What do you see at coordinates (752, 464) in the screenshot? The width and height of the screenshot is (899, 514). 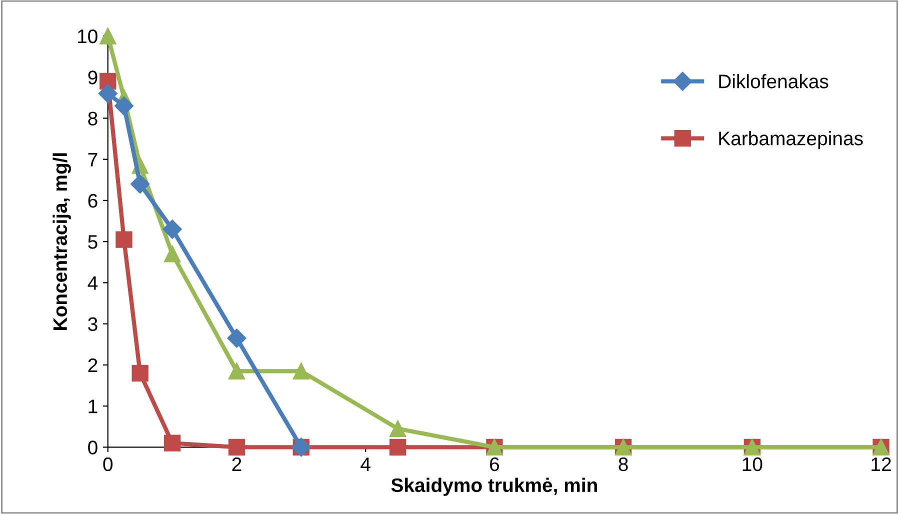 I see `x-tick-label: 10` at bounding box center [752, 464].